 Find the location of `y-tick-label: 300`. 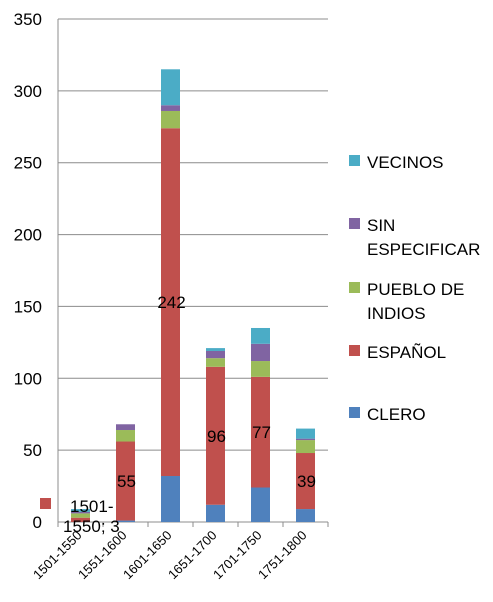

y-tick-label: 300 is located at coordinates (28, 91).